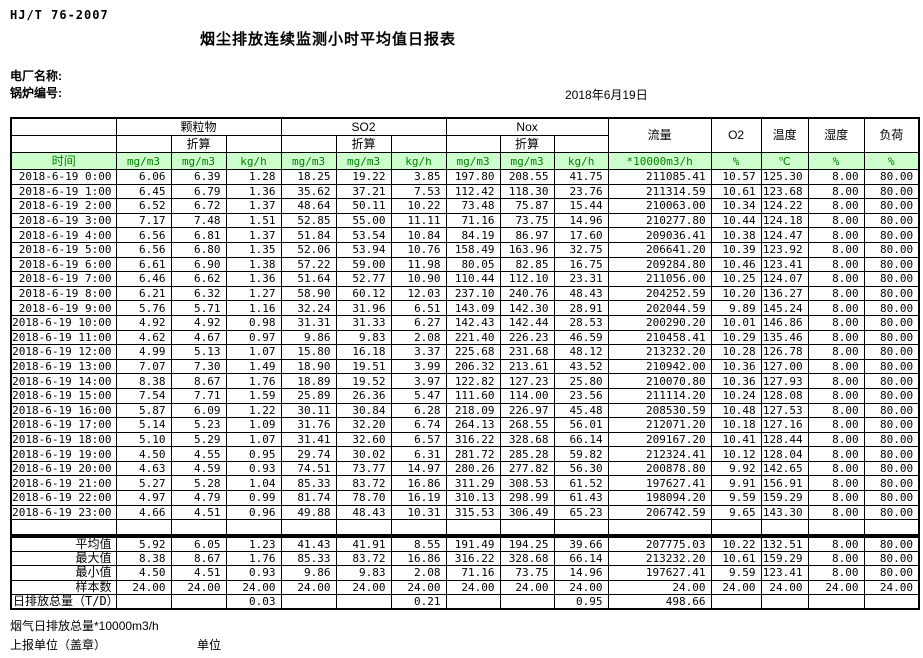 The width and height of the screenshot is (923, 658). Describe the element at coordinates (836, 161) in the screenshot. I see `unit-cell: %` at that location.